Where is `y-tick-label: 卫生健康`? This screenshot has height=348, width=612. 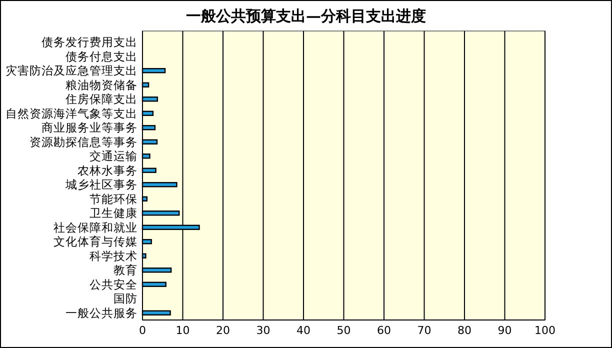
y-tick-label: 卫生健康 is located at coordinates (114, 213).